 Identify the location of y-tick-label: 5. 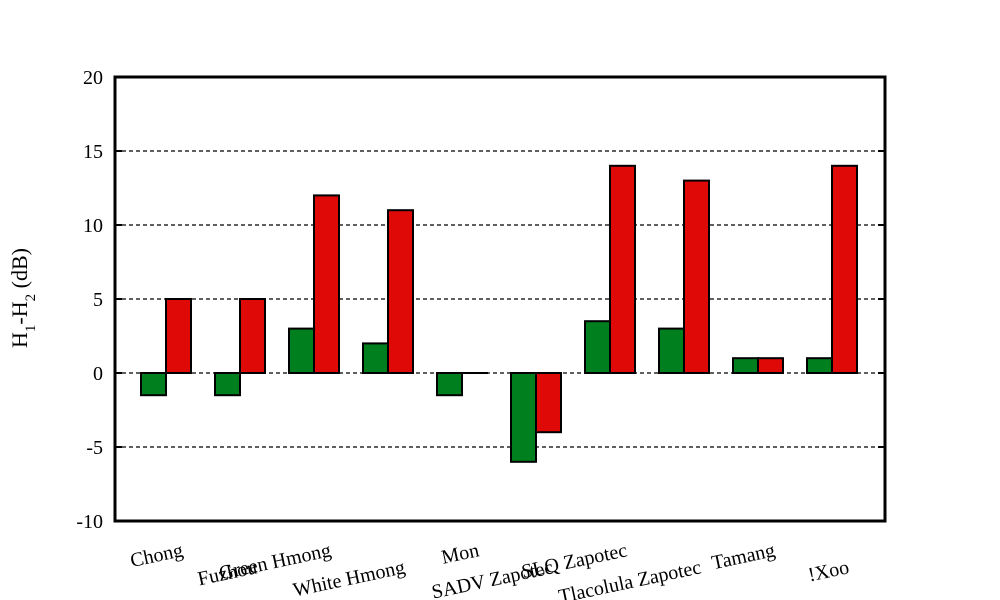
(98, 300).